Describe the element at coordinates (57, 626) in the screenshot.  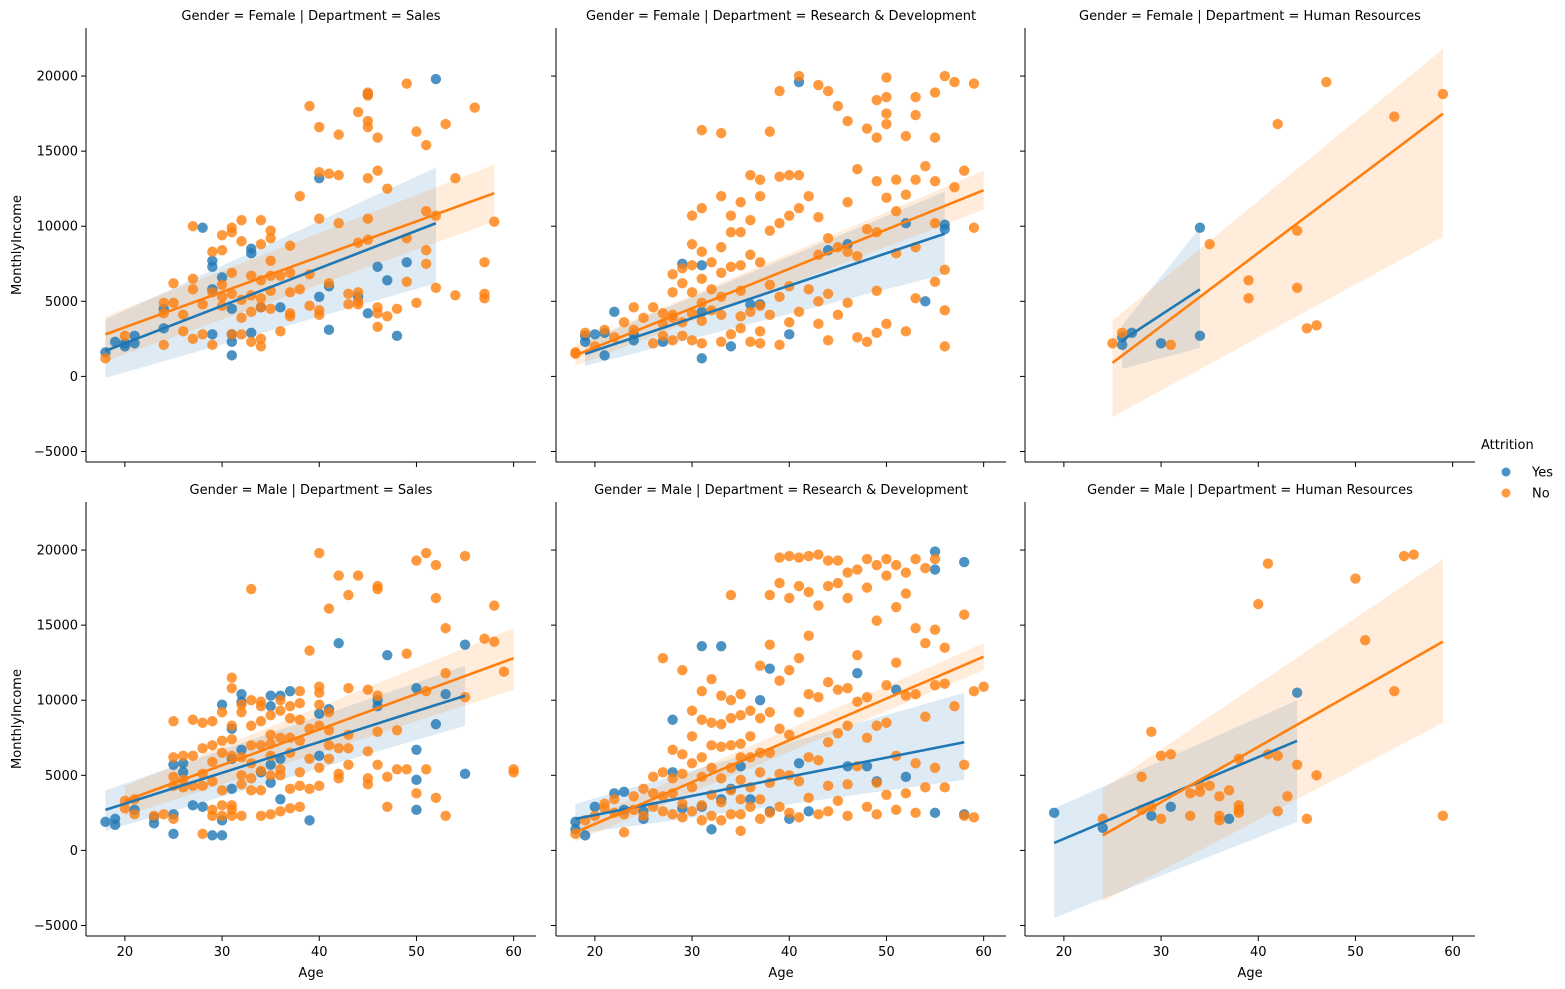
I see `y-tick-label: 15000` at that location.